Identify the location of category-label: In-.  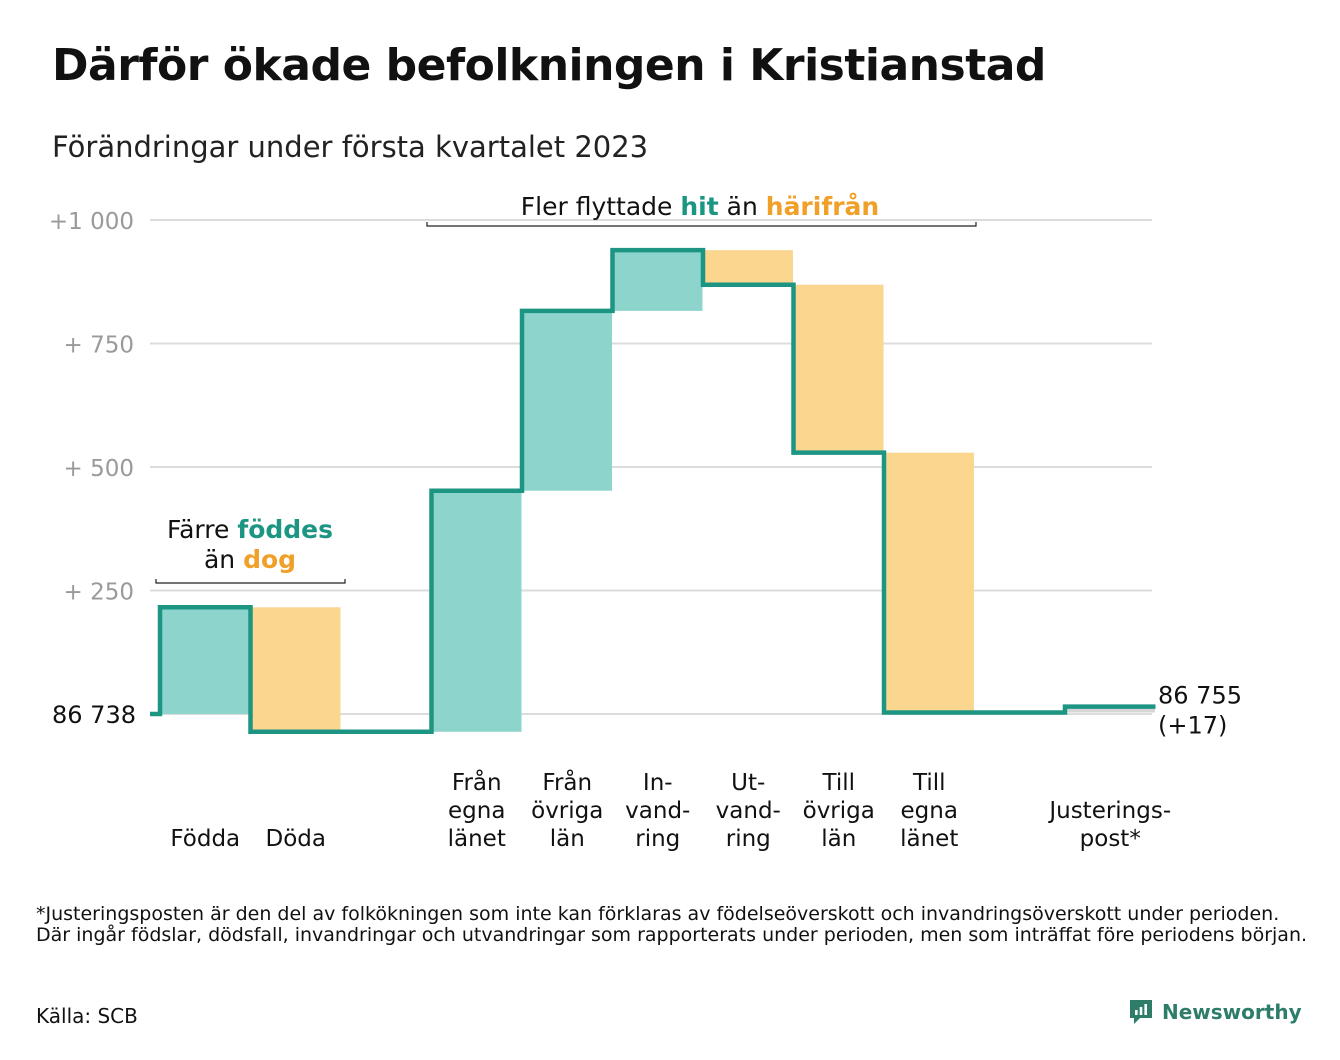
(658, 783).